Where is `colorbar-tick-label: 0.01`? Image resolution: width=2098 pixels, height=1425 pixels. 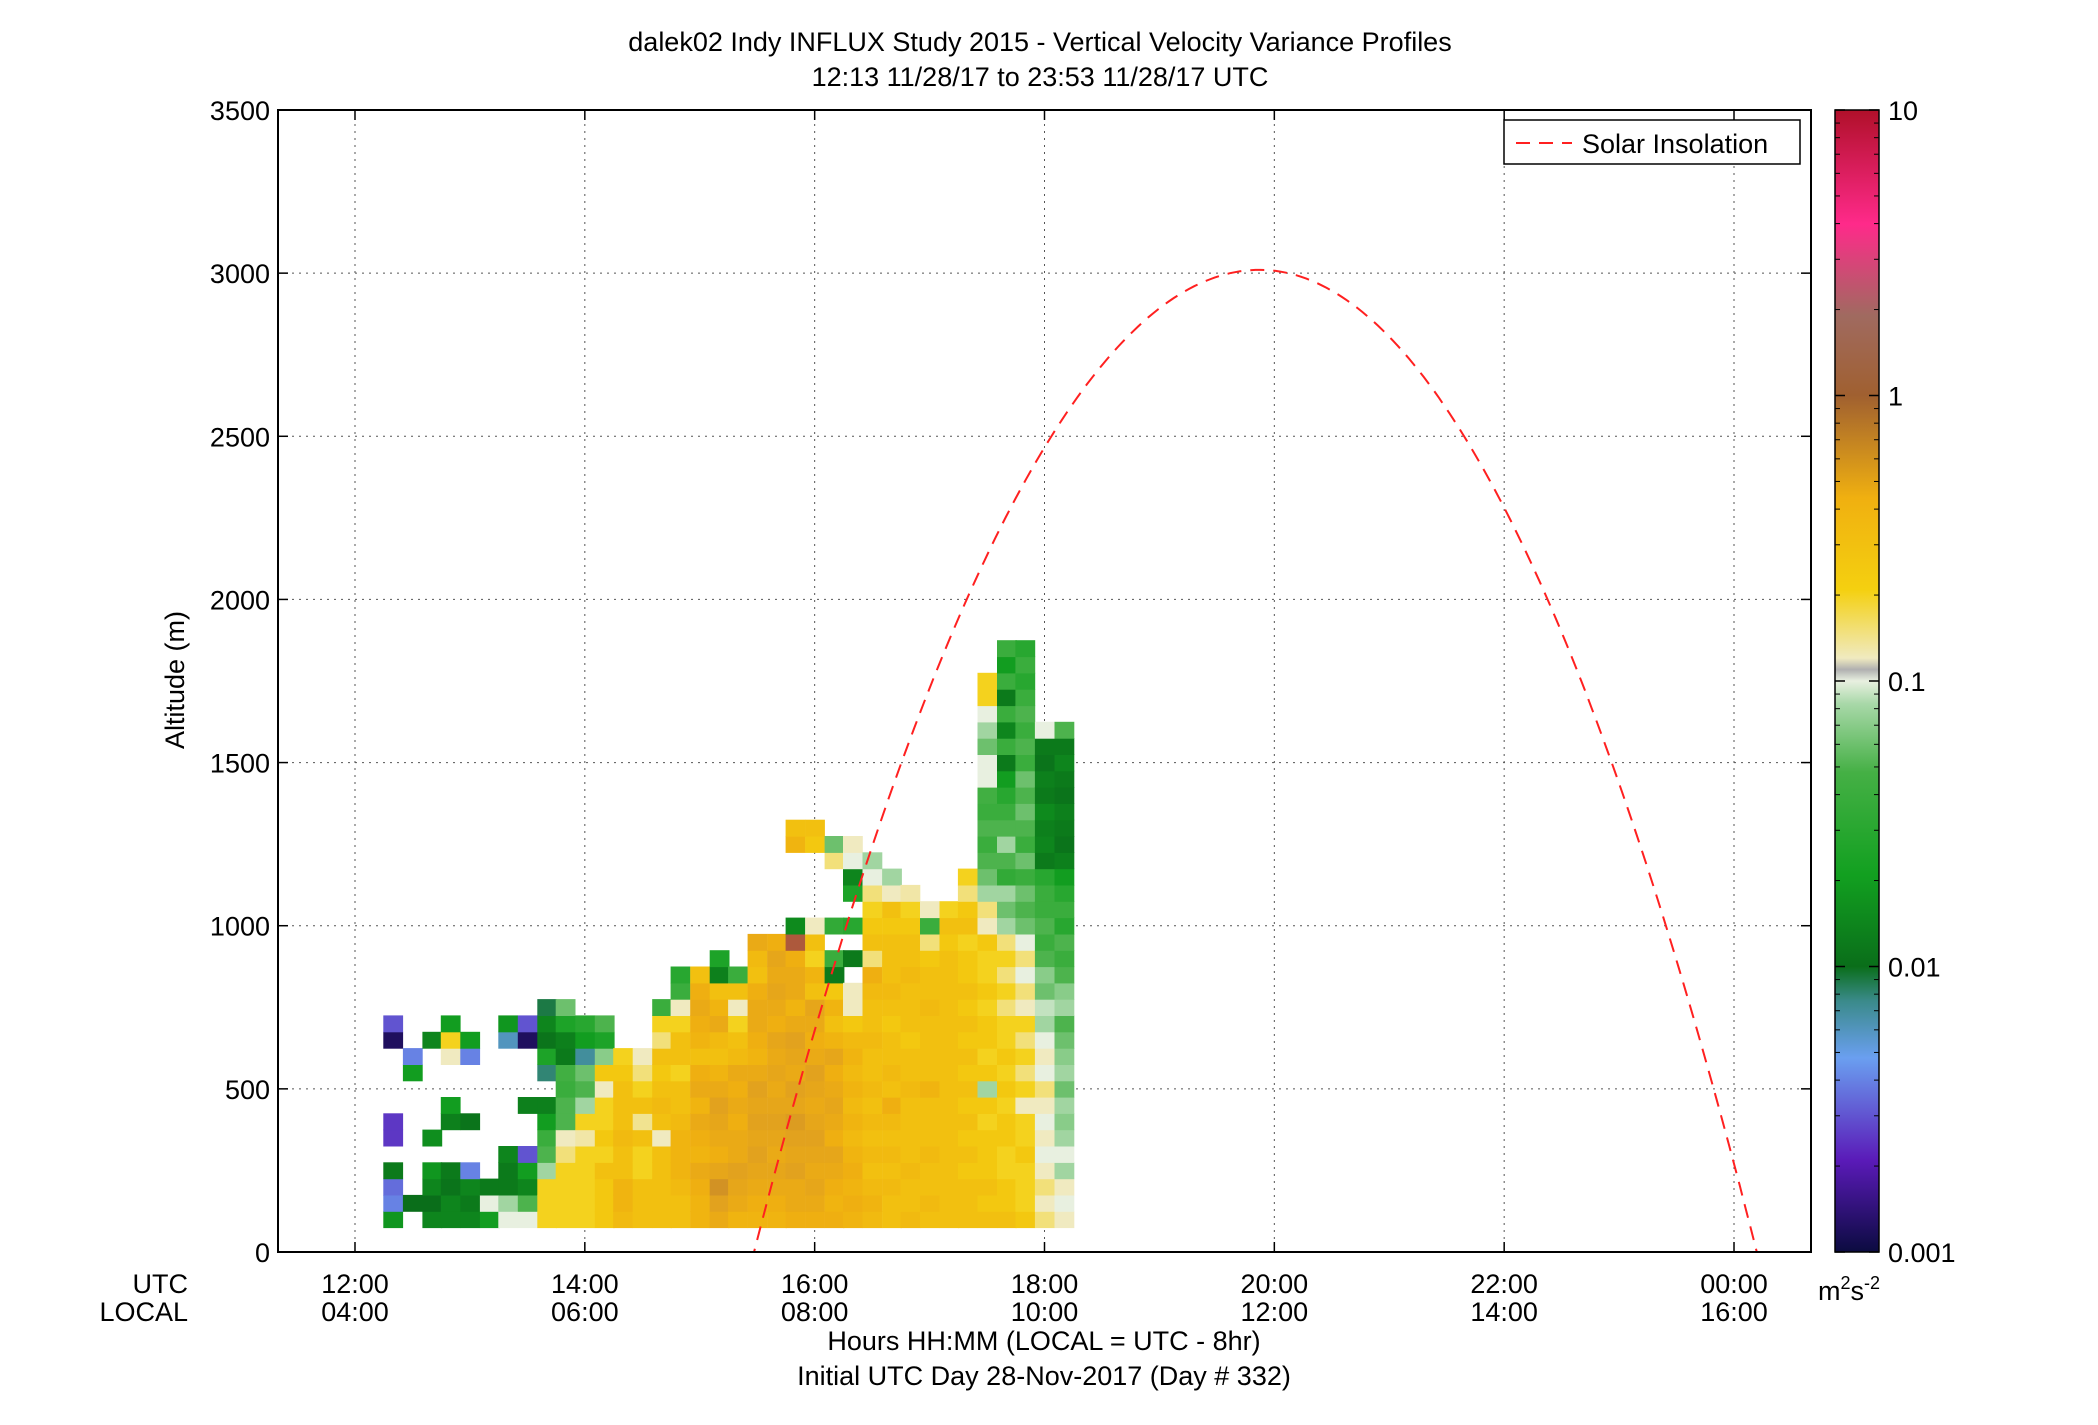
colorbar-tick-label: 0.01 is located at coordinates (1914, 968).